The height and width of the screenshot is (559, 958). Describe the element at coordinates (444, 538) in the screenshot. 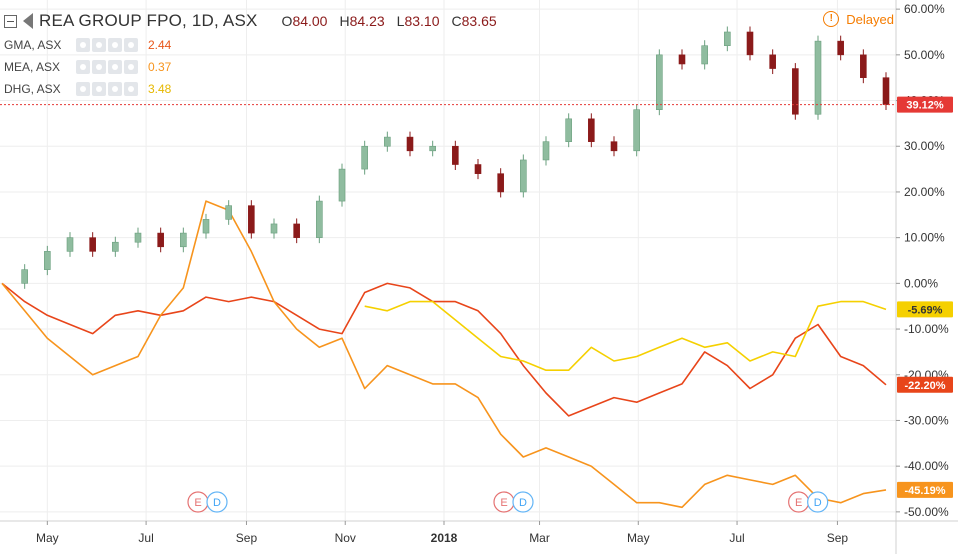

I see `x-tick-label: 2018` at that location.